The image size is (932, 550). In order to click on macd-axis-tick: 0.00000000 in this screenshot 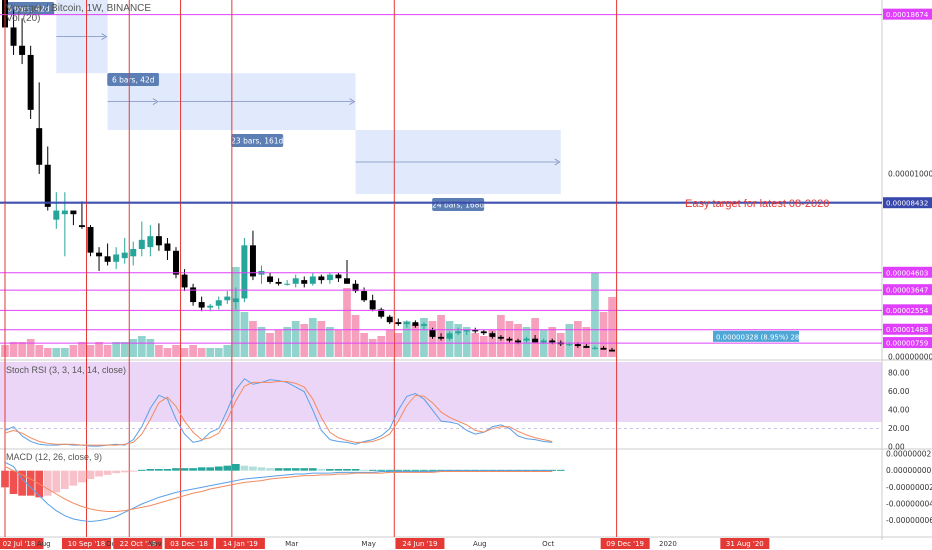, I will do `click(909, 470)`.